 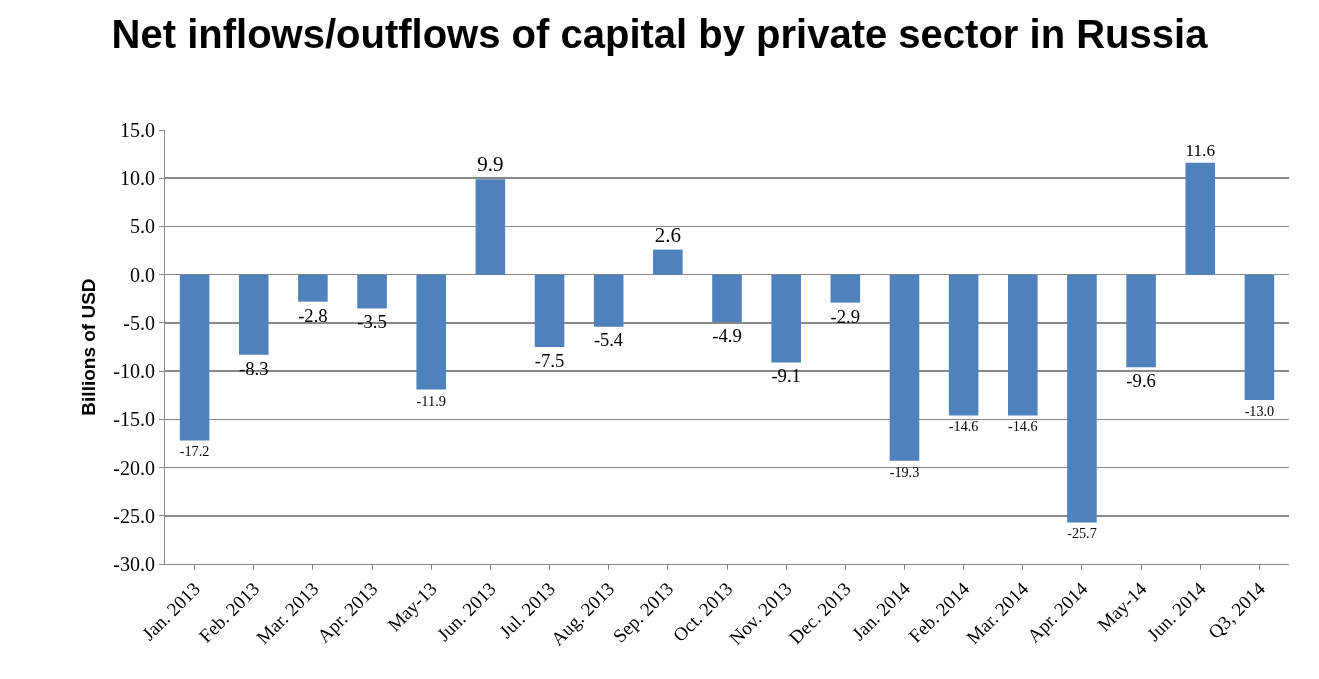 What do you see at coordinates (253, 368) in the screenshot?
I see `data-label: -8.3` at bounding box center [253, 368].